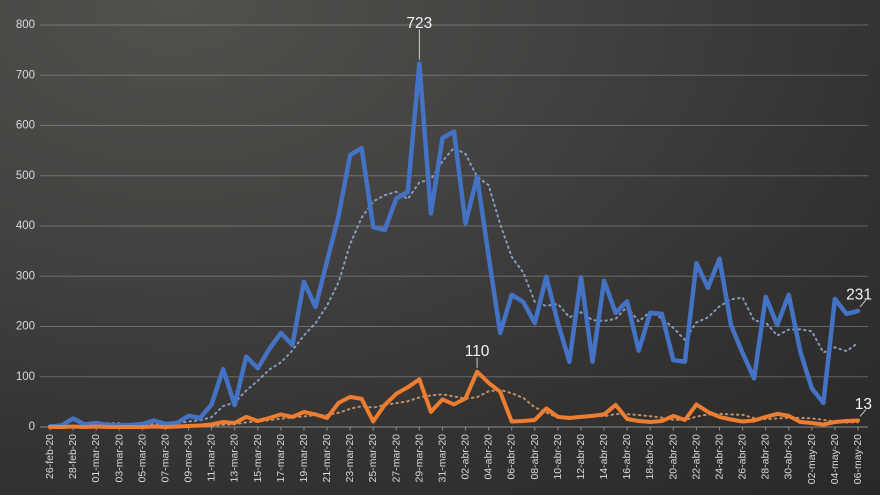 The height and width of the screenshot is (495, 880). What do you see at coordinates (350, 458) in the screenshot?
I see `x-tick-label: 23-mar-20` at bounding box center [350, 458].